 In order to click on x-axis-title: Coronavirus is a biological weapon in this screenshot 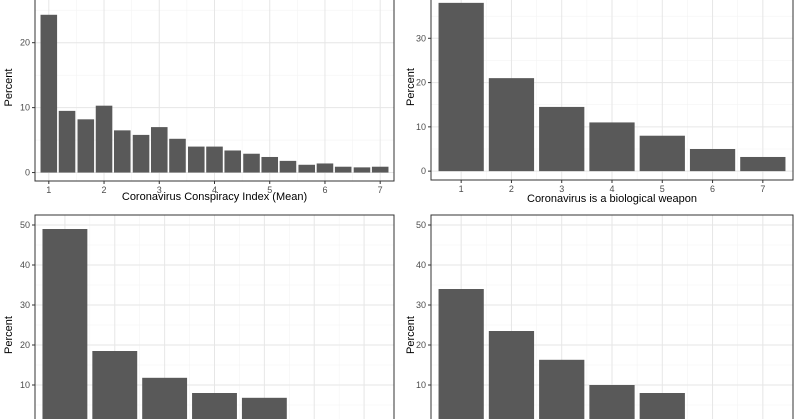, I will do `click(612, 199)`.